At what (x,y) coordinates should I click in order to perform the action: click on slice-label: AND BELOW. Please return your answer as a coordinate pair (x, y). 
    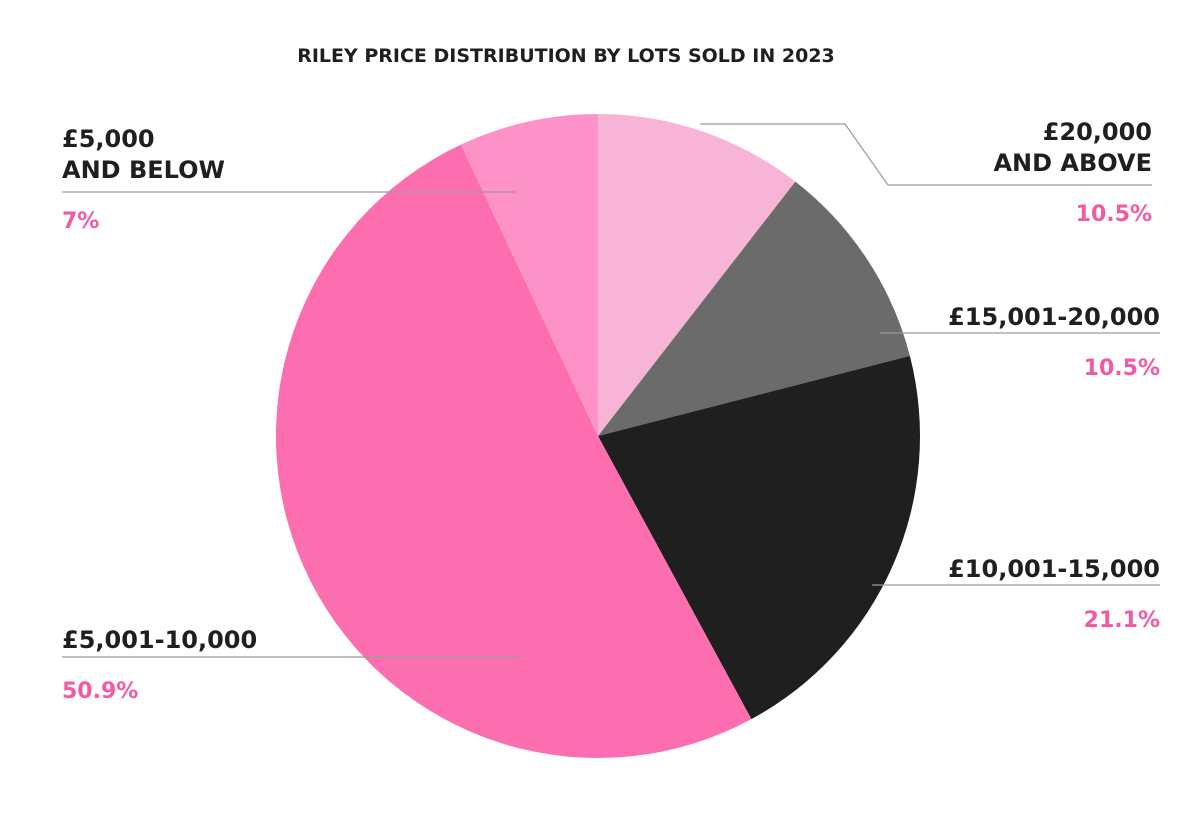
    Looking at the image, I should click on (143, 170).